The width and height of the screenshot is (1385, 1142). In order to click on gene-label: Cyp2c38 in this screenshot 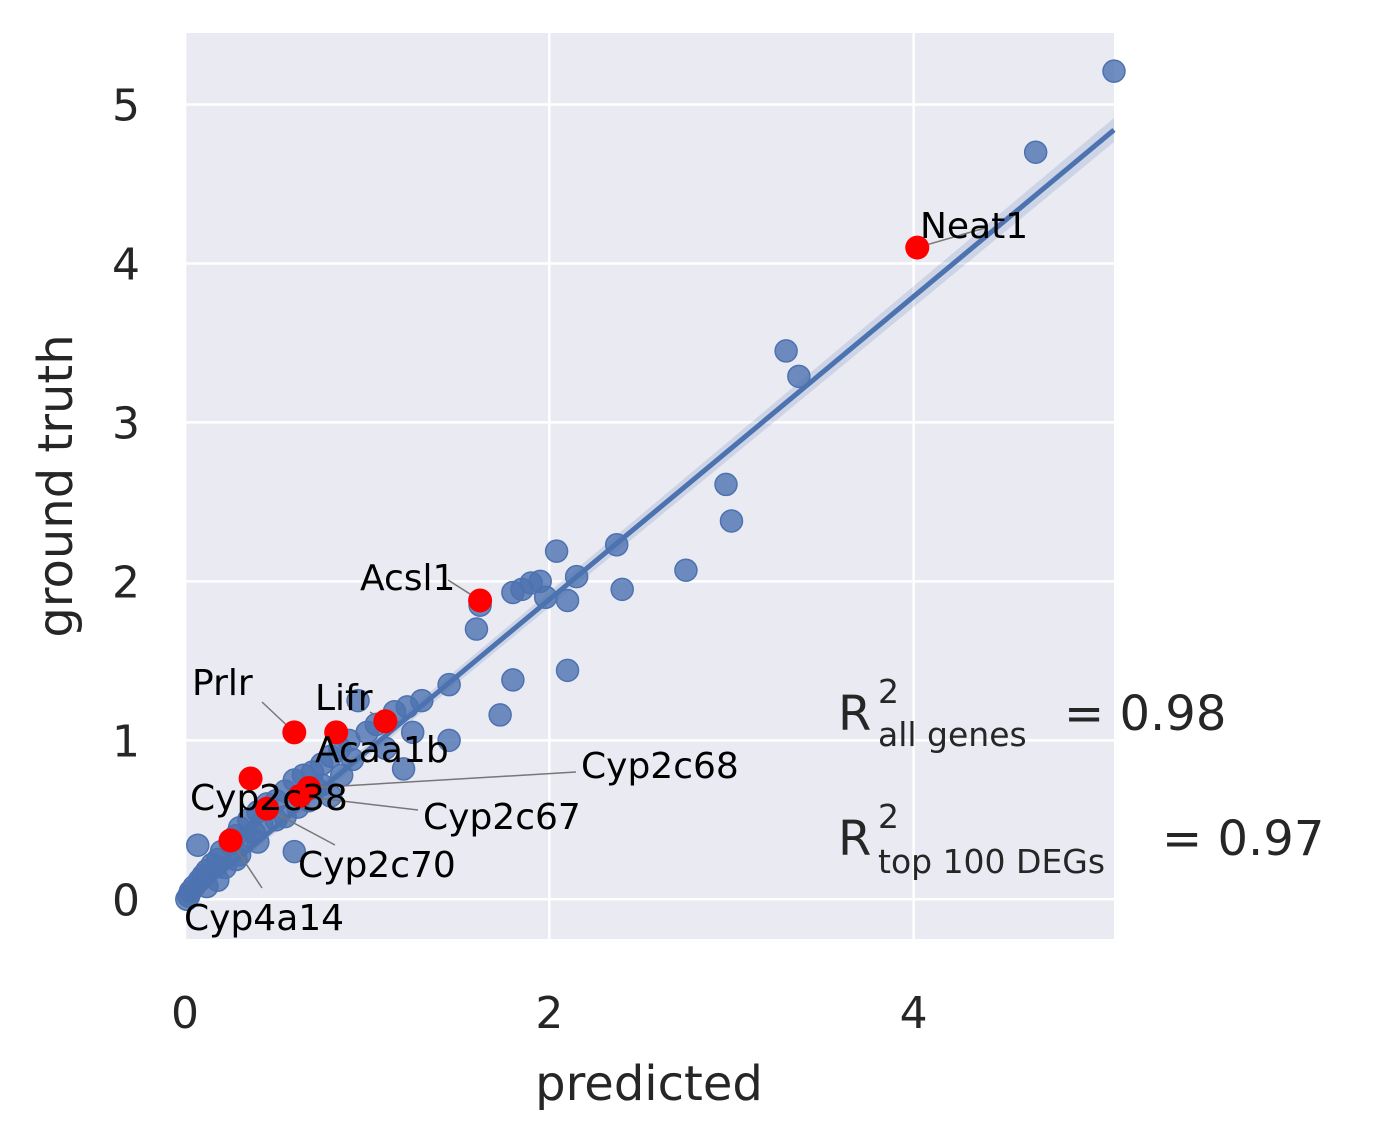, I will do `click(269, 798)`.